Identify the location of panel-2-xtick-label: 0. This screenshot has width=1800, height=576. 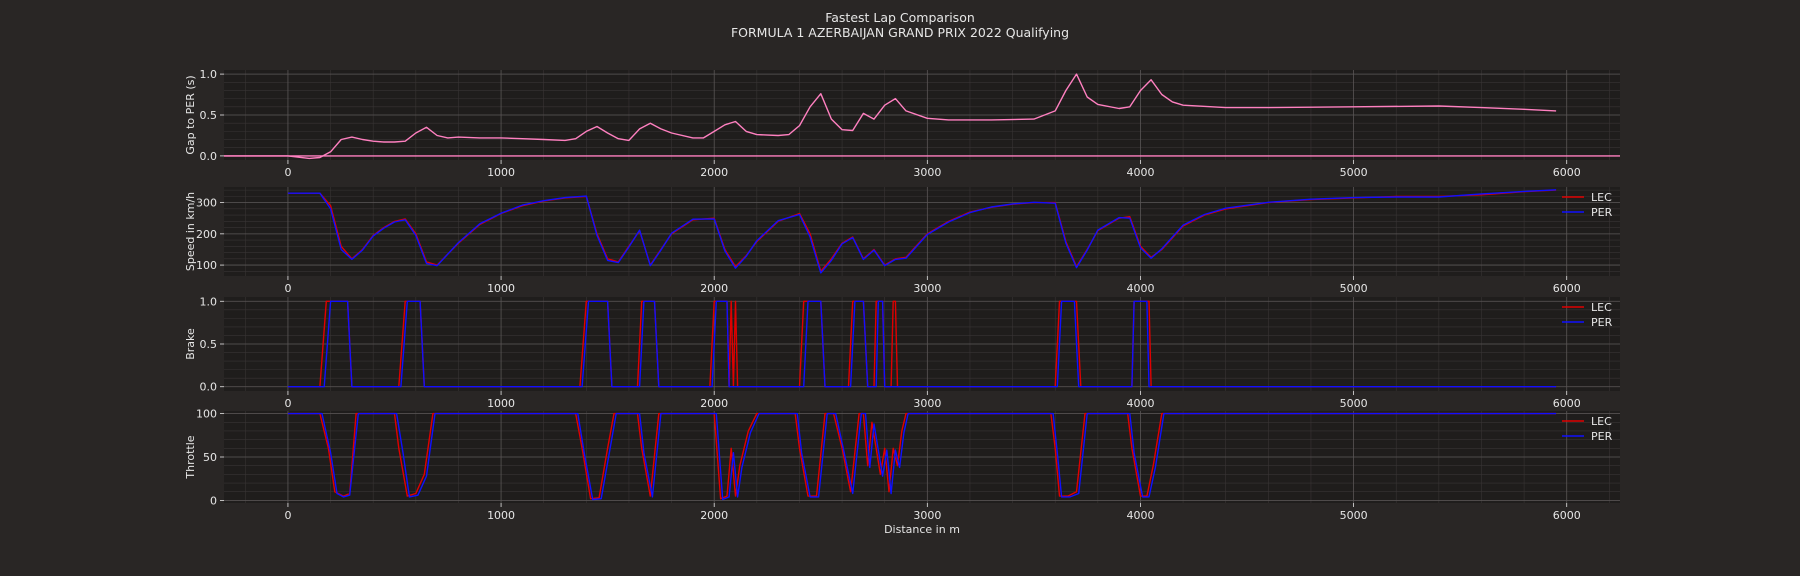
(287, 403).